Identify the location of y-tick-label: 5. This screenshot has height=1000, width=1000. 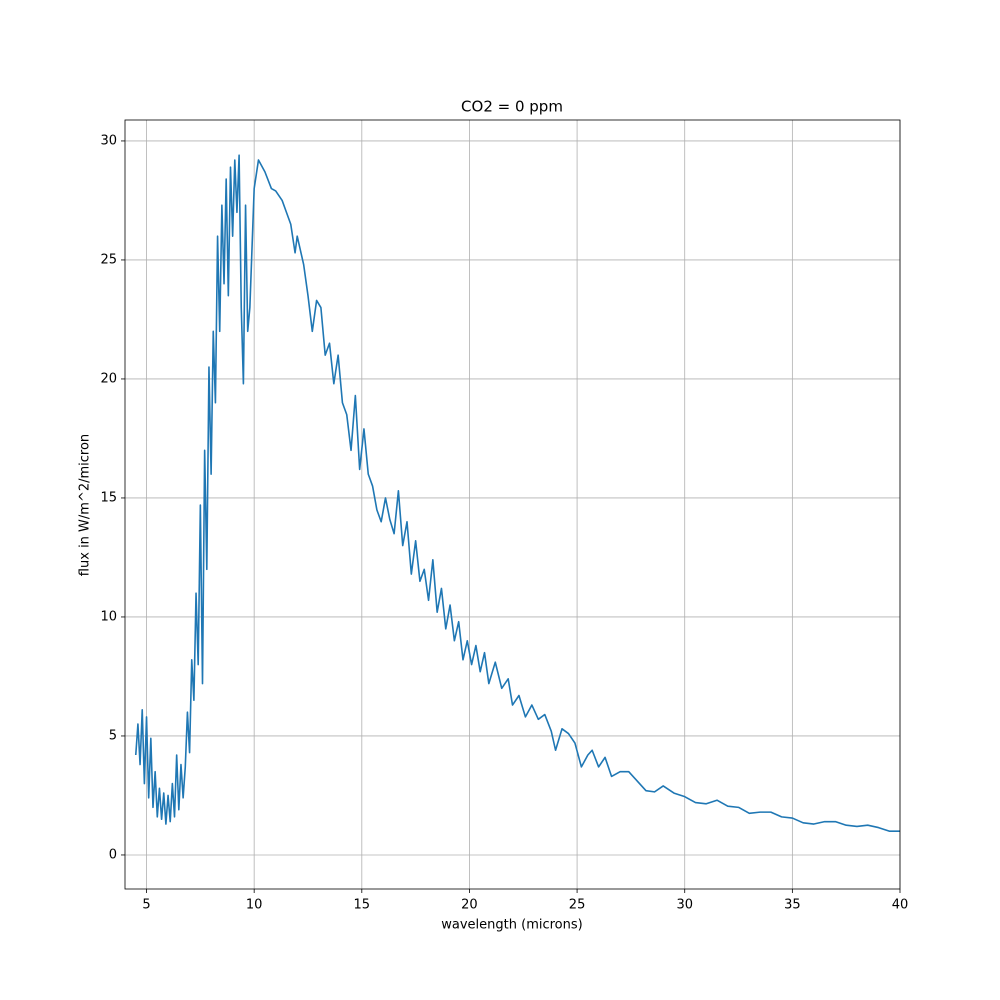
(113, 735).